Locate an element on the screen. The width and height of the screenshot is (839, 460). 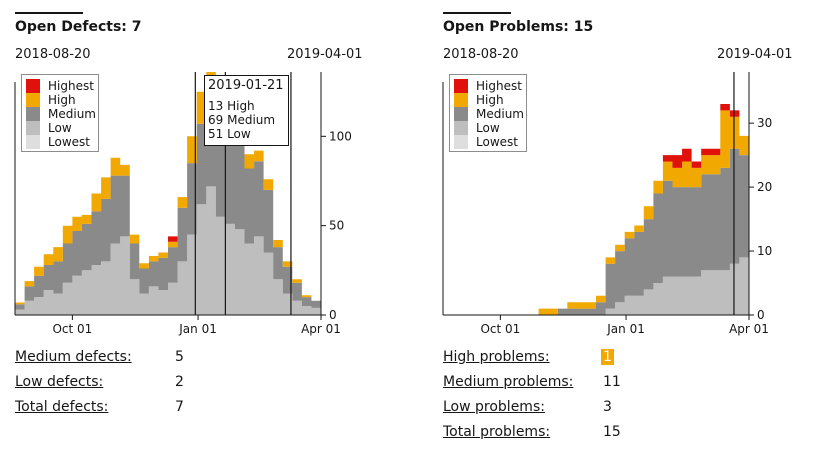
high-problems-link: High problems: is located at coordinates (496, 357).